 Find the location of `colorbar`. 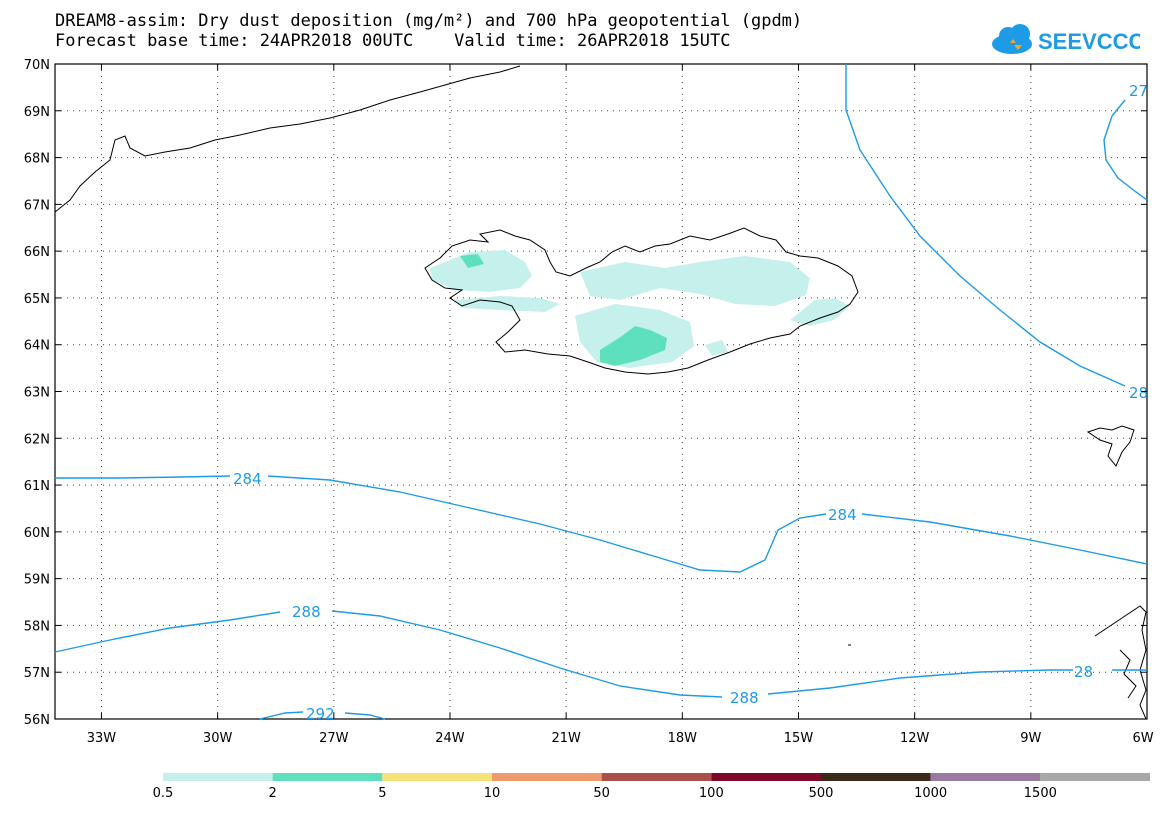

colorbar is located at coordinates (656, 777).